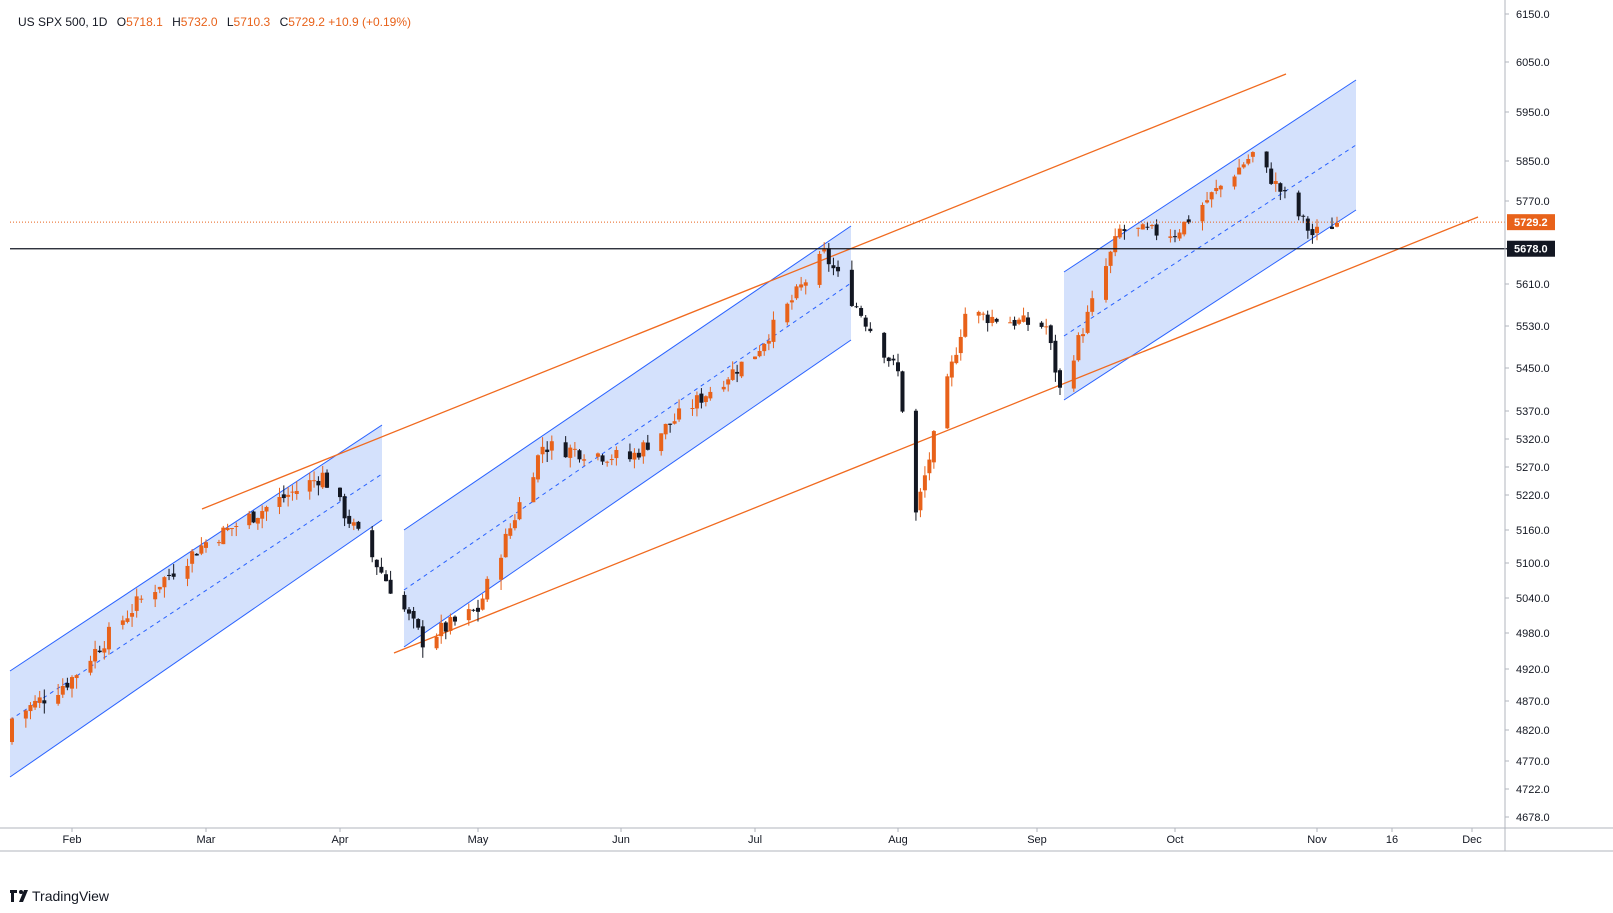 The height and width of the screenshot is (913, 1613). I want to click on x-tick-label: May, so click(478, 840).